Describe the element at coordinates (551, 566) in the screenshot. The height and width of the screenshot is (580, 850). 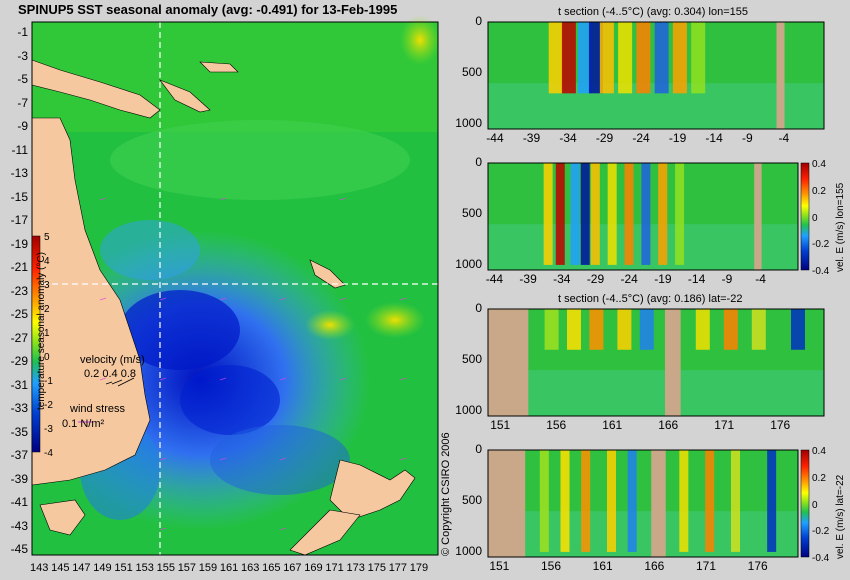
I see `section-x-tick: 156` at that location.